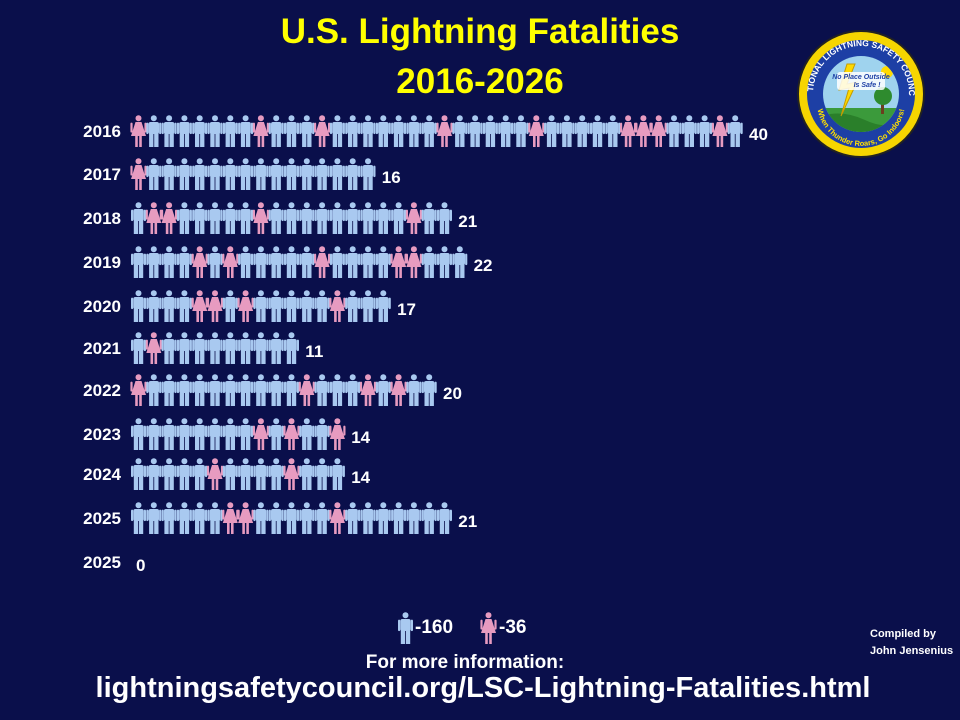 Image resolution: width=960 pixels, height=720 pixels. What do you see at coordinates (102, 434) in the screenshot?
I see `y-tick-label: 2023` at bounding box center [102, 434].